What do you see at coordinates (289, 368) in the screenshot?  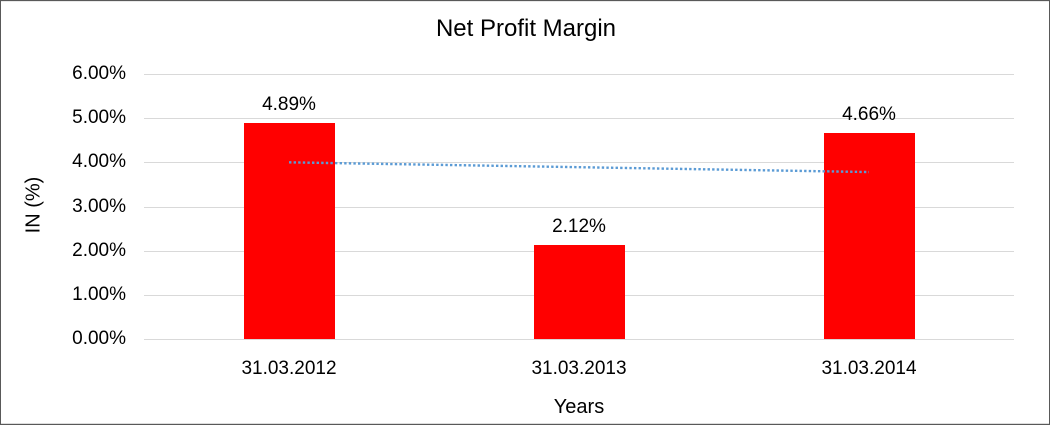 I see `x-tick-label-31.03.2012: 31.03.2012` at bounding box center [289, 368].